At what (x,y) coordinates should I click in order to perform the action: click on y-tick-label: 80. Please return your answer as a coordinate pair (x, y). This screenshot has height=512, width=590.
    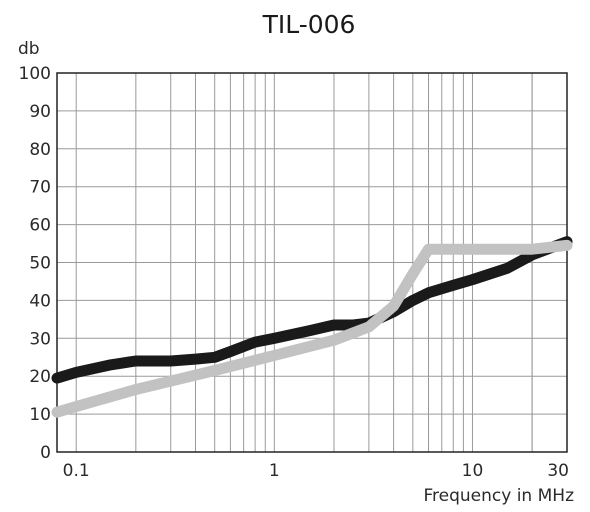
    Looking at the image, I should click on (40, 150).